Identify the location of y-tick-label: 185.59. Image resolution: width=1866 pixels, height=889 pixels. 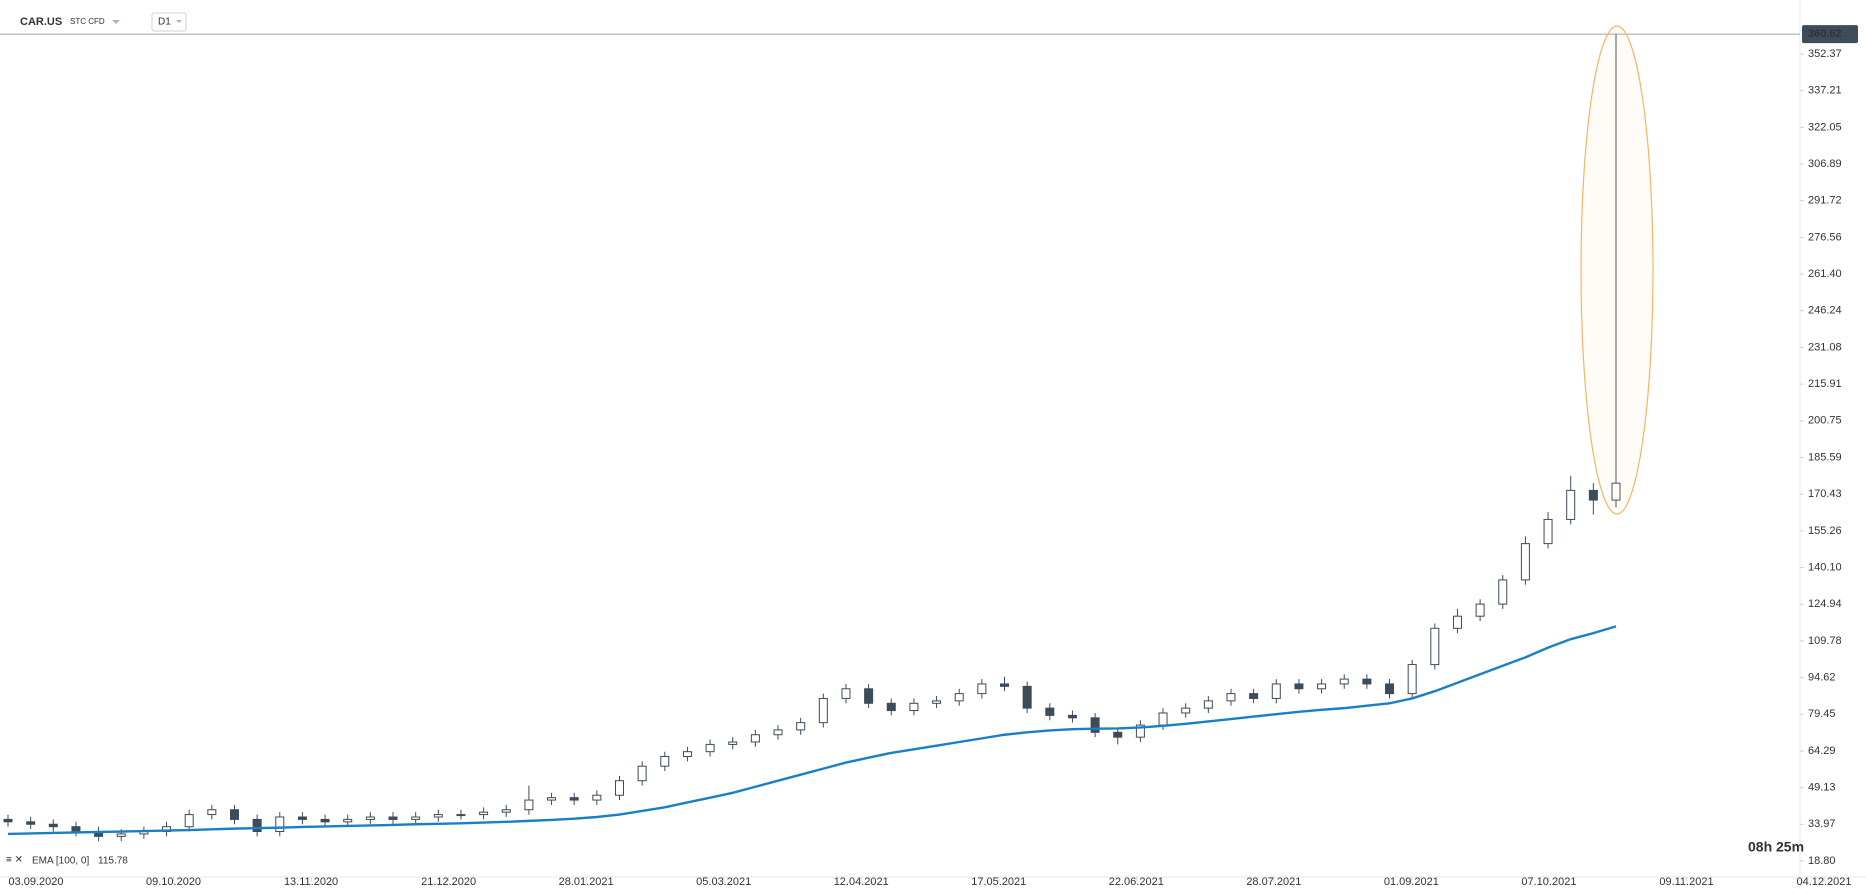
(1825, 457).